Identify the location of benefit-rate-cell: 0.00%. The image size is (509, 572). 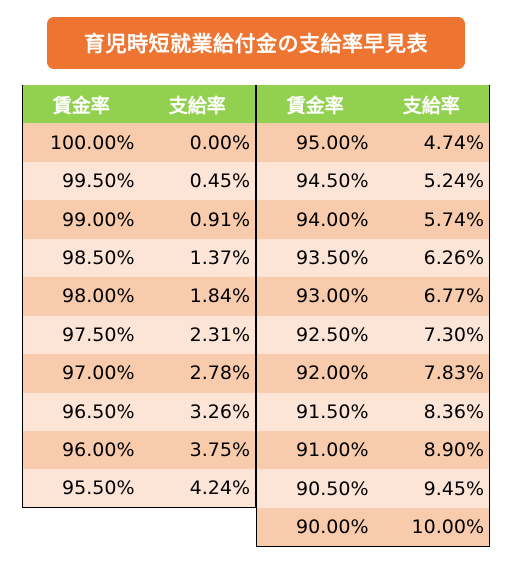
(197, 142).